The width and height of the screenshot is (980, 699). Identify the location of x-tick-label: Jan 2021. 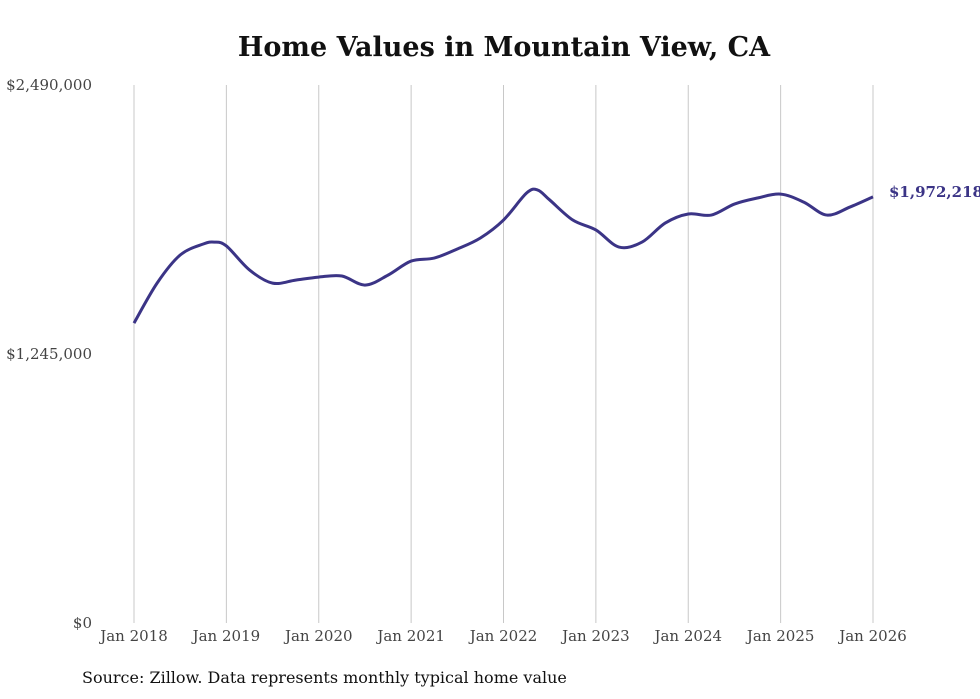
(410, 636).